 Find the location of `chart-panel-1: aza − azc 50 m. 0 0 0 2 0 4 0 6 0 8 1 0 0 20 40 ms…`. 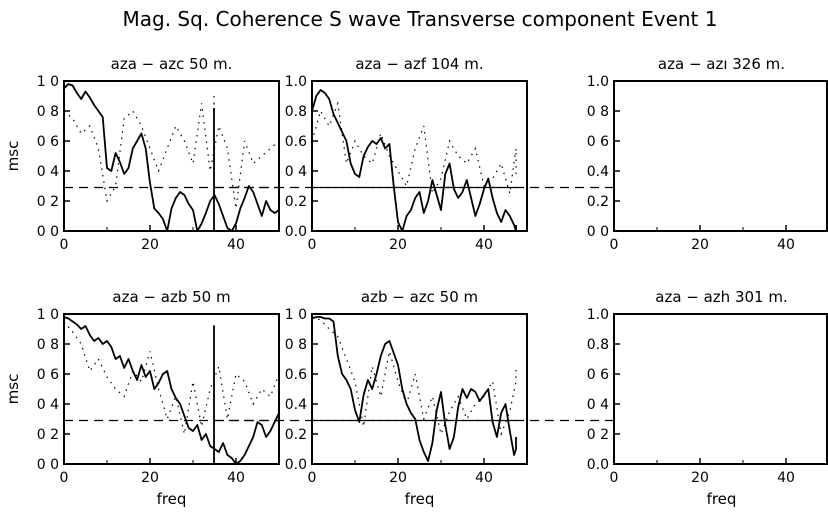

chart-panel-1: aza − azc 50 m. 0 0 0 2 0 4 0 6 0 8 1 0 0 20 40 ms… is located at coordinates (142, 154).